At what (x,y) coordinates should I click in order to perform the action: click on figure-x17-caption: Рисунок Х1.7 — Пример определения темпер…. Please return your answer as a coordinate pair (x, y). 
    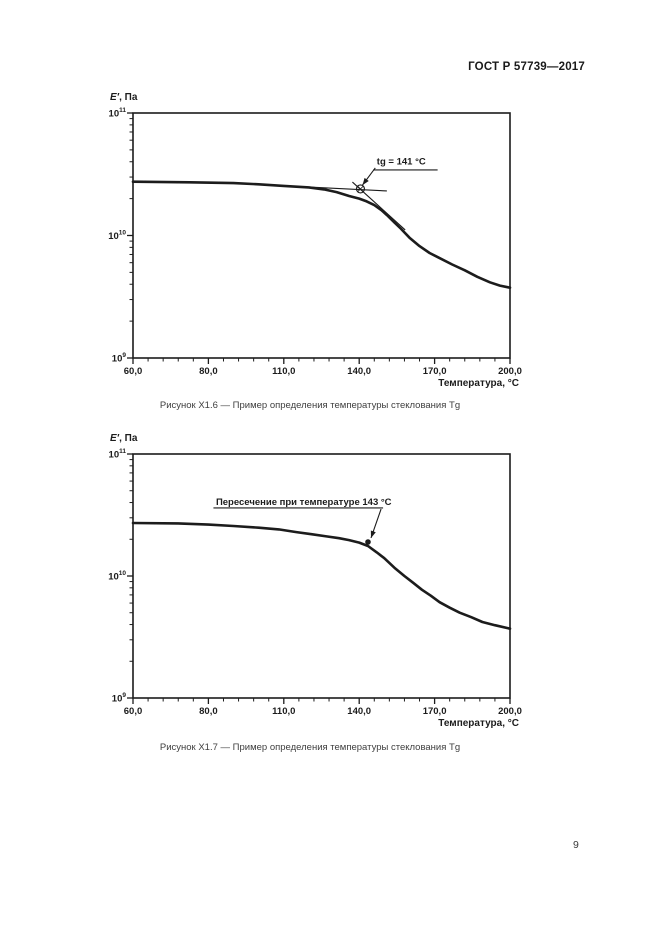
    Looking at the image, I should click on (310, 747).